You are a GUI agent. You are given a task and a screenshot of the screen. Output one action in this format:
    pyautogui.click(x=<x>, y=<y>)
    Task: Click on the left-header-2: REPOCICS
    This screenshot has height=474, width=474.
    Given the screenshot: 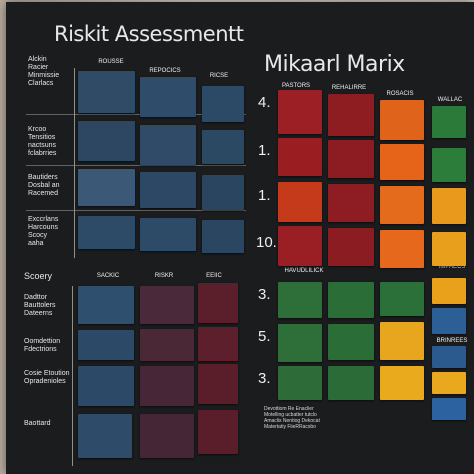 What is the action you would take?
    pyautogui.click(x=165, y=71)
    